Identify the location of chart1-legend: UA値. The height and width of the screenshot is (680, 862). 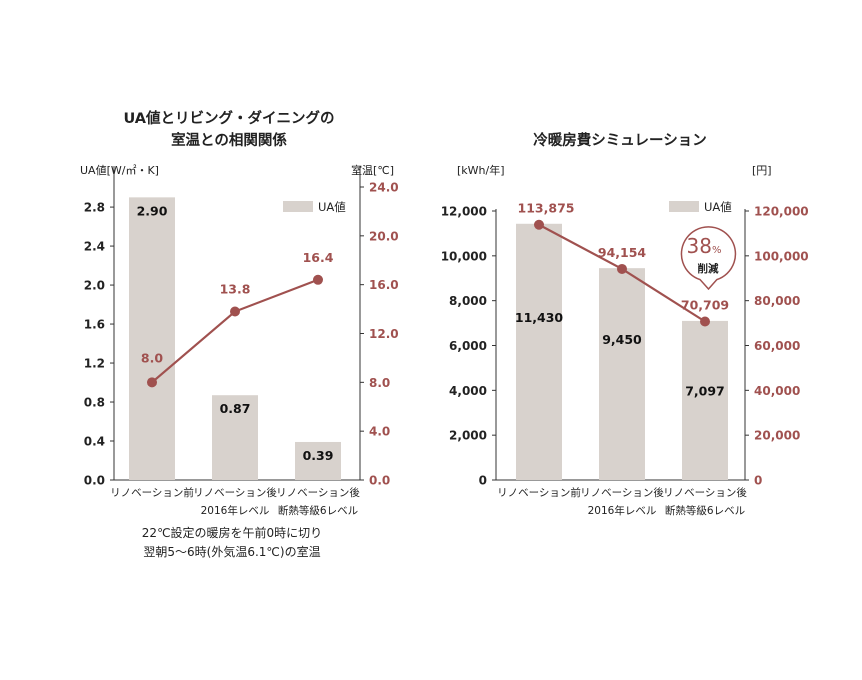
(314, 207).